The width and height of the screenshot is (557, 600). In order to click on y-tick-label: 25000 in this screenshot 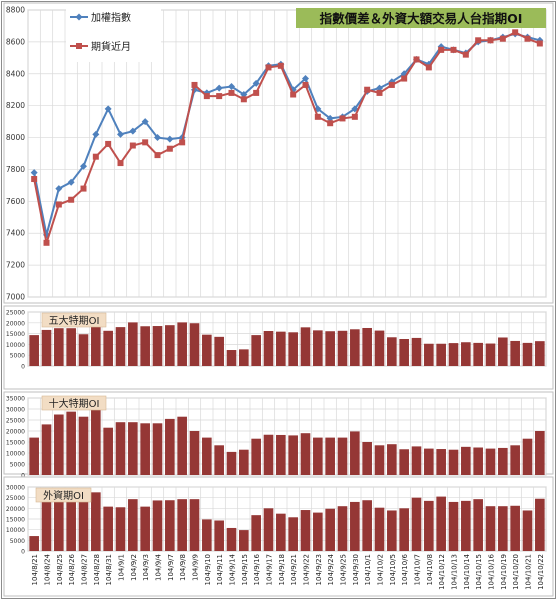, I will do `click(15, 421)`.